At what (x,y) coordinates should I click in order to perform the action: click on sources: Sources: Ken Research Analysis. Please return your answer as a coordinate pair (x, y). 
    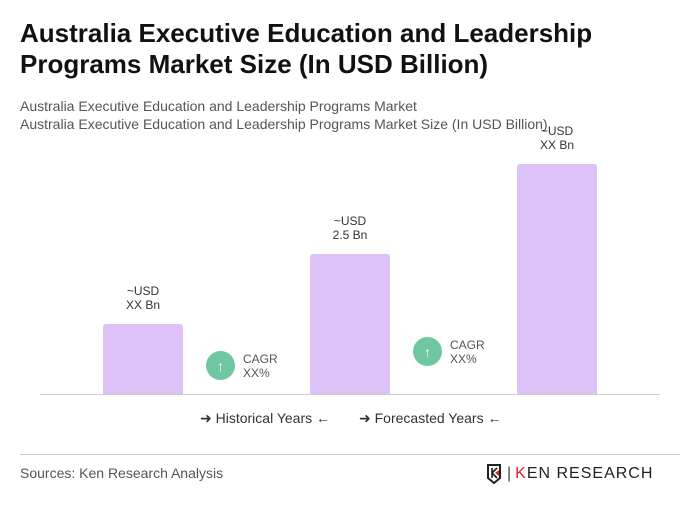
    Looking at the image, I should click on (122, 473).